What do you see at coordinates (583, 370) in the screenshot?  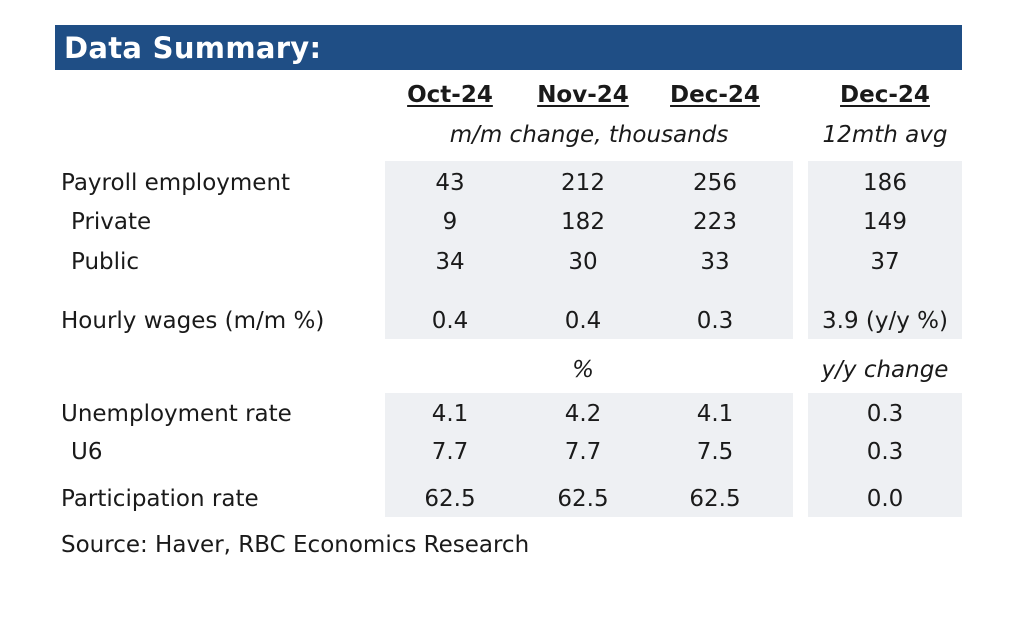 I see `subheader-percent: %` at bounding box center [583, 370].